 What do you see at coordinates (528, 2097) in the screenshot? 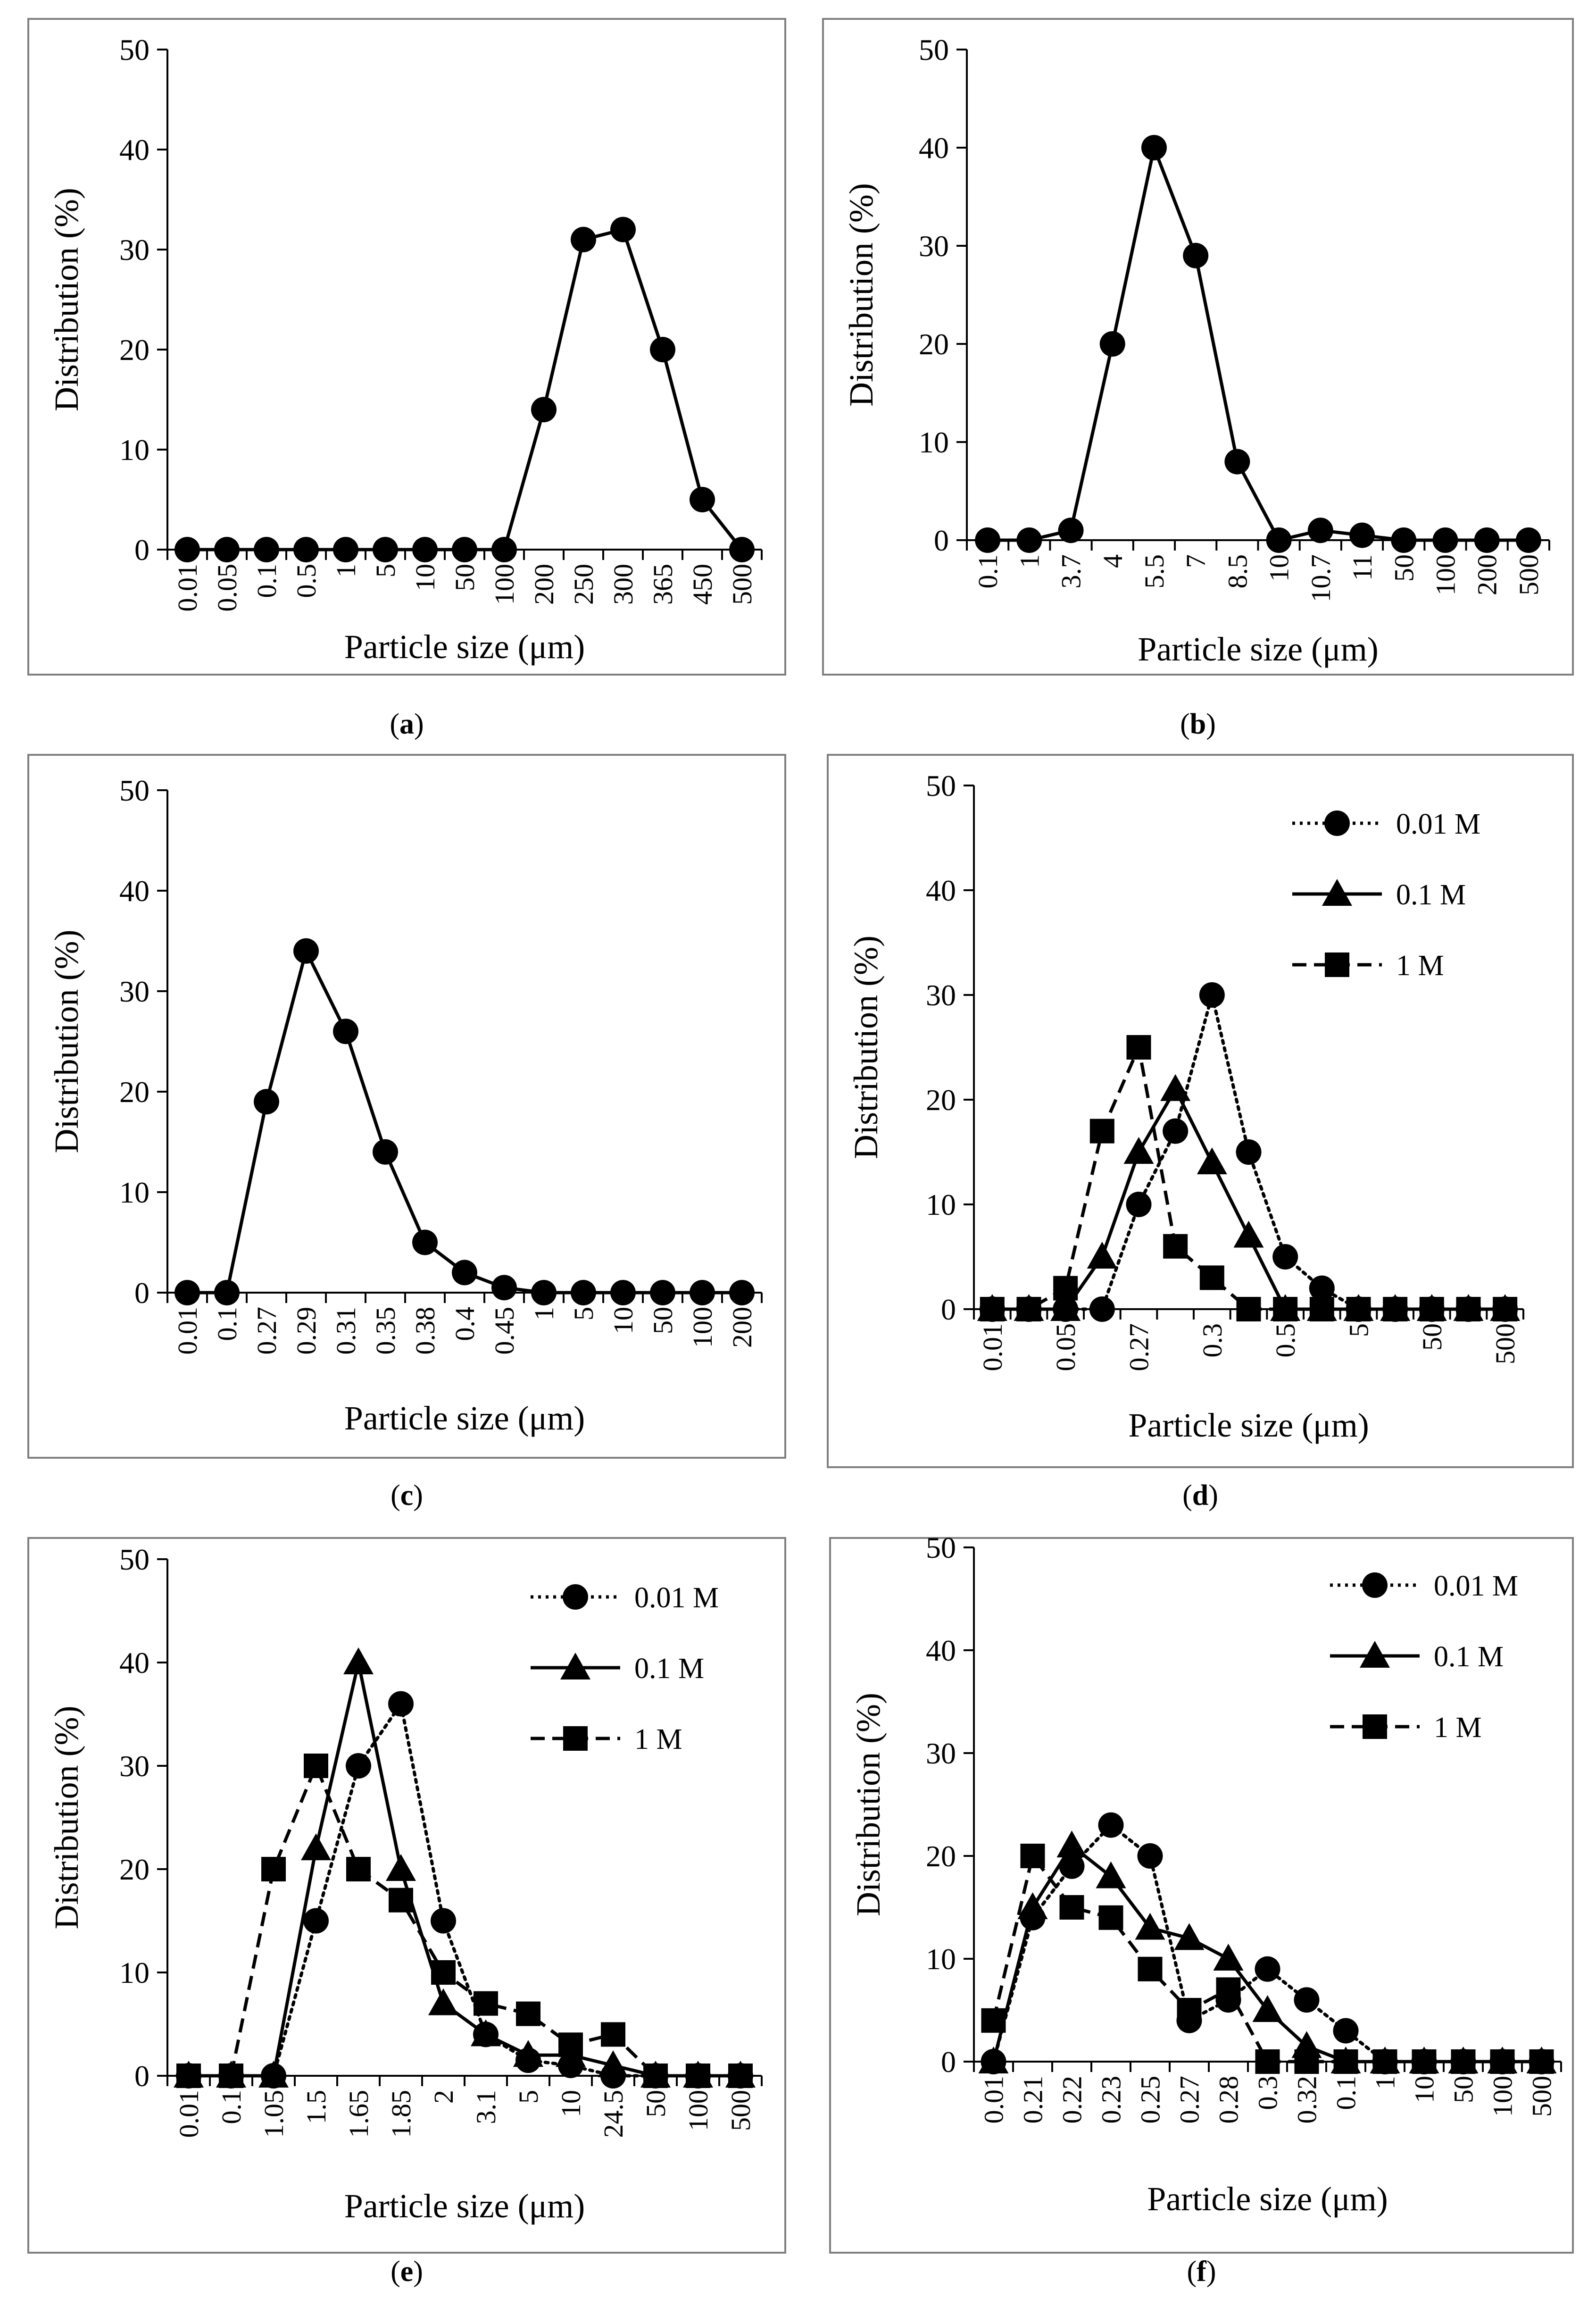
I see `x-tick-label: 5` at bounding box center [528, 2097].